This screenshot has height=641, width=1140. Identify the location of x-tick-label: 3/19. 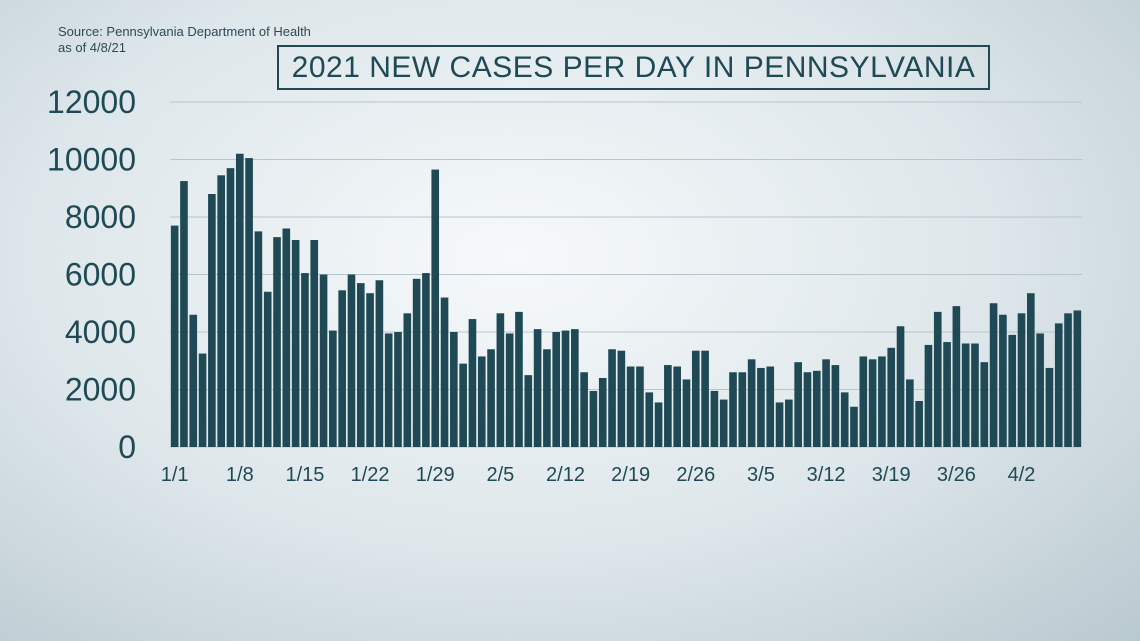
(891, 475).